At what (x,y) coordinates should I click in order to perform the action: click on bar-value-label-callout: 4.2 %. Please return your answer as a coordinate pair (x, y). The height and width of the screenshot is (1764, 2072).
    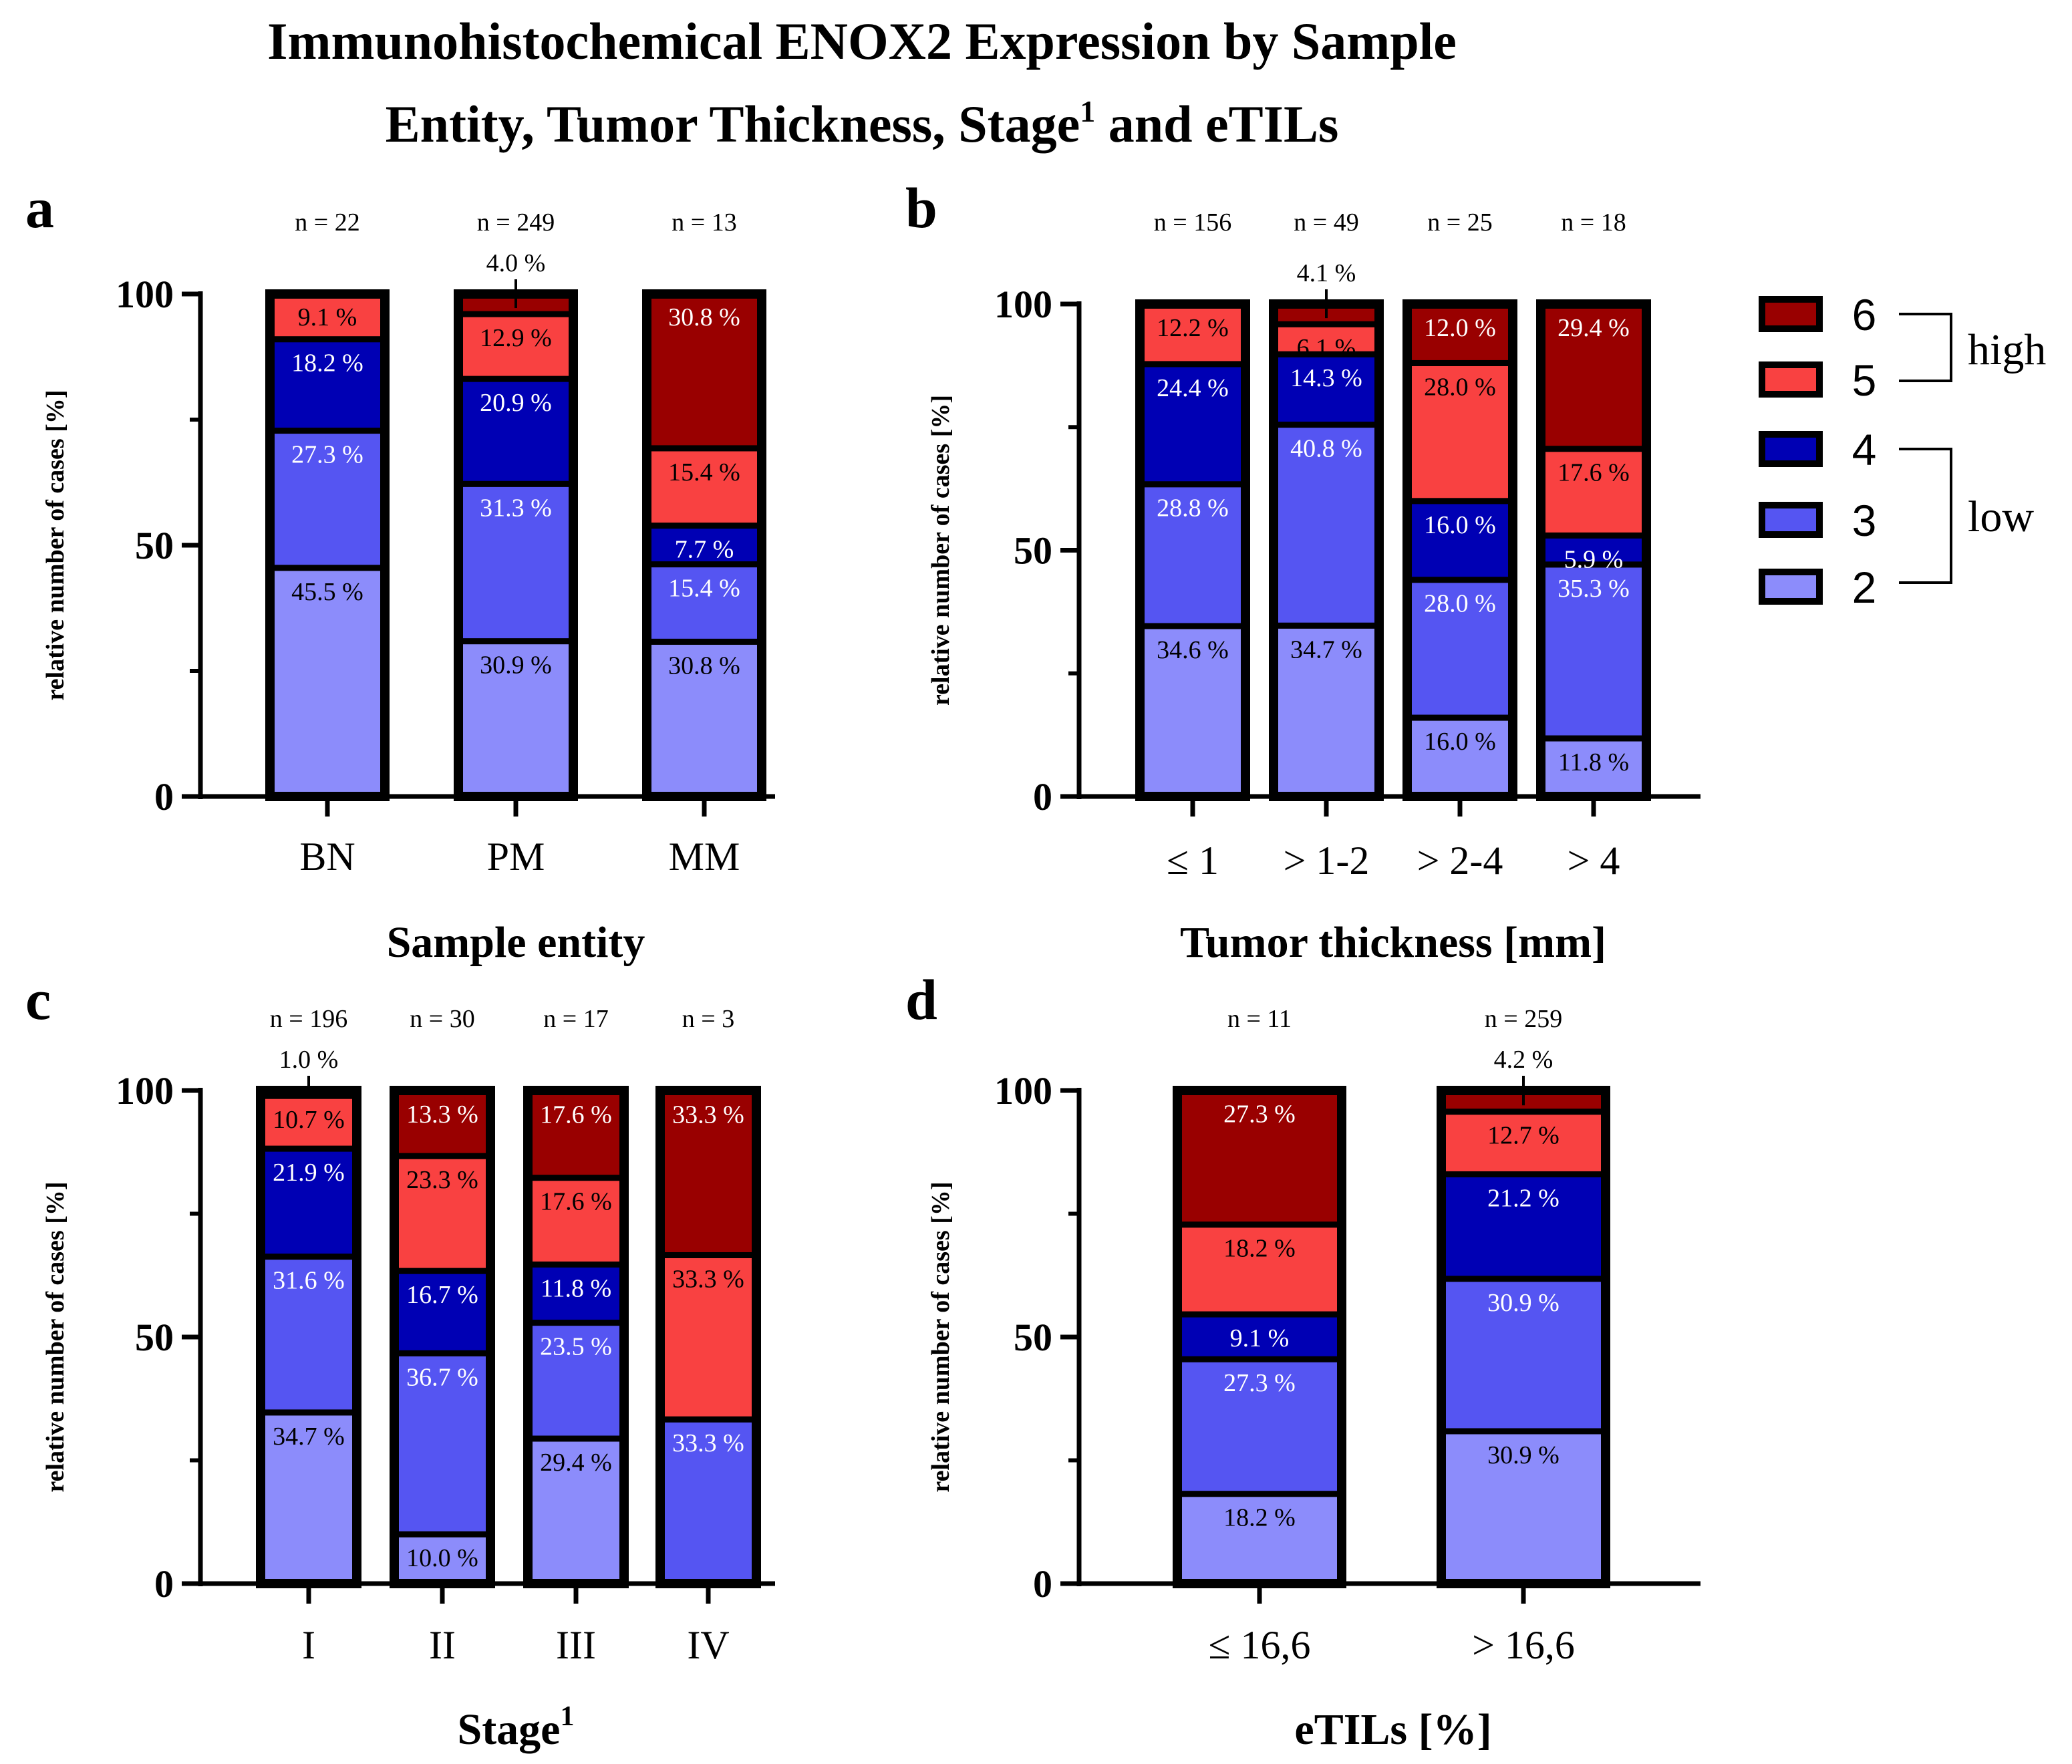
    Looking at the image, I should click on (1524, 1060).